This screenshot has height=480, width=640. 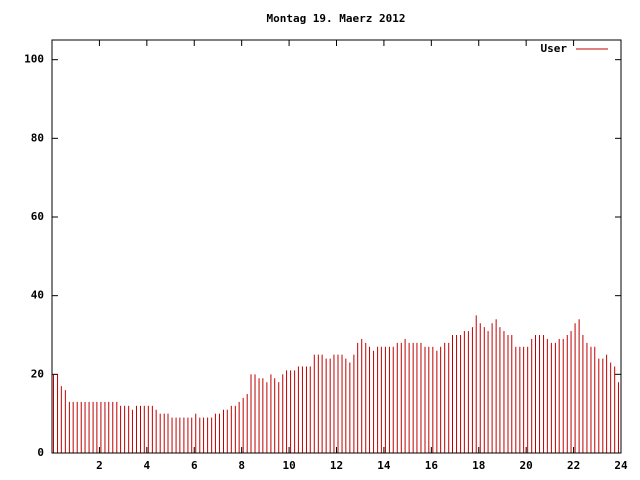 What do you see at coordinates (288, 465) in the screenshot?
I see `x-tick-label: 10` at bounding box center [288, 465].